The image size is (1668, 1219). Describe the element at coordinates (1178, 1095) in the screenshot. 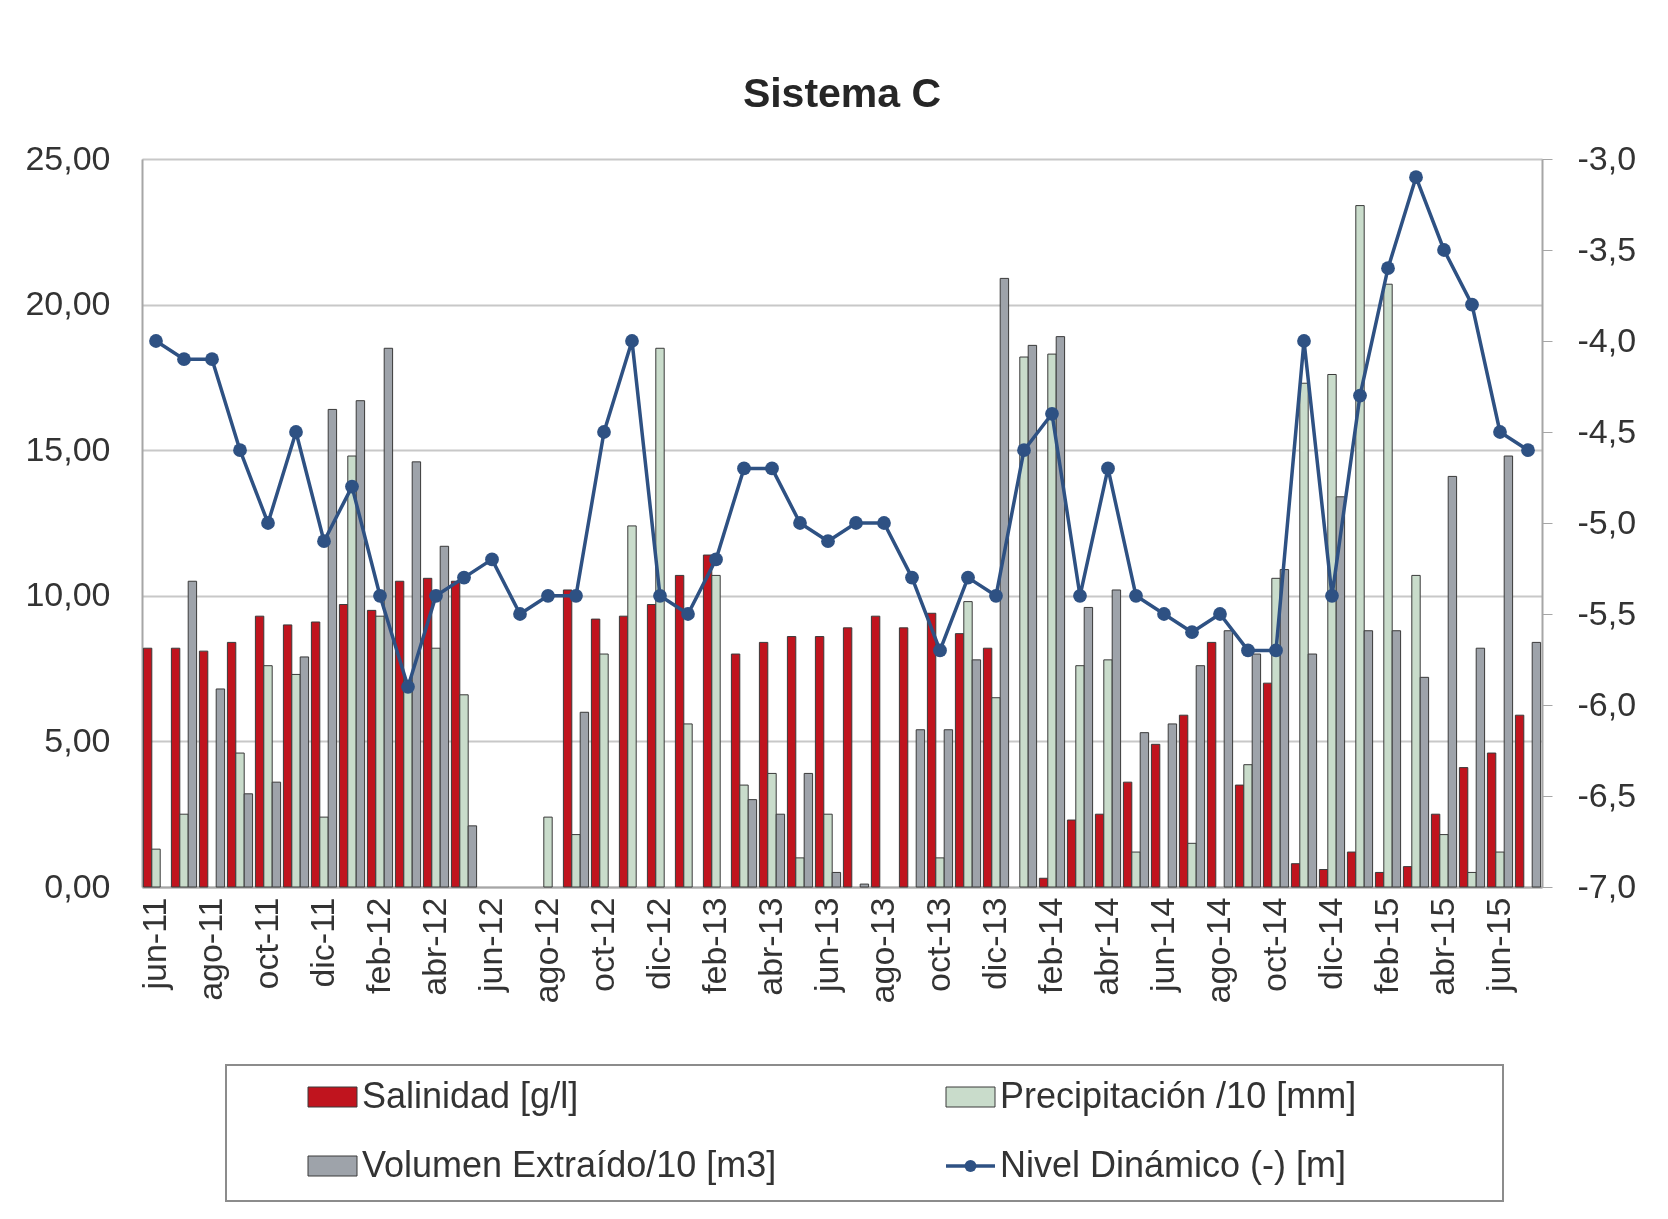

I see `legend-label: Precipitación /10 [mm]` at that location.